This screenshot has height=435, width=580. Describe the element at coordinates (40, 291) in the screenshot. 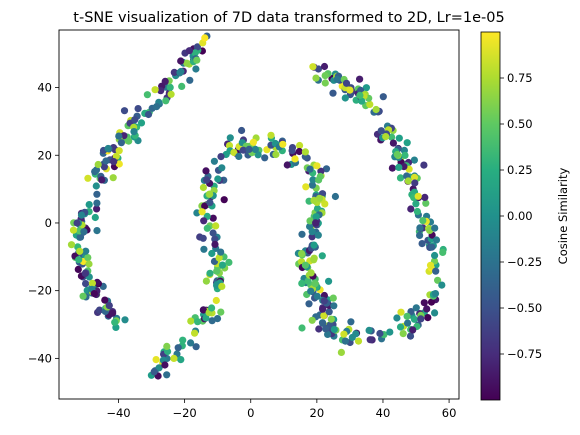

I see `y-tick-label: −20` at that location.